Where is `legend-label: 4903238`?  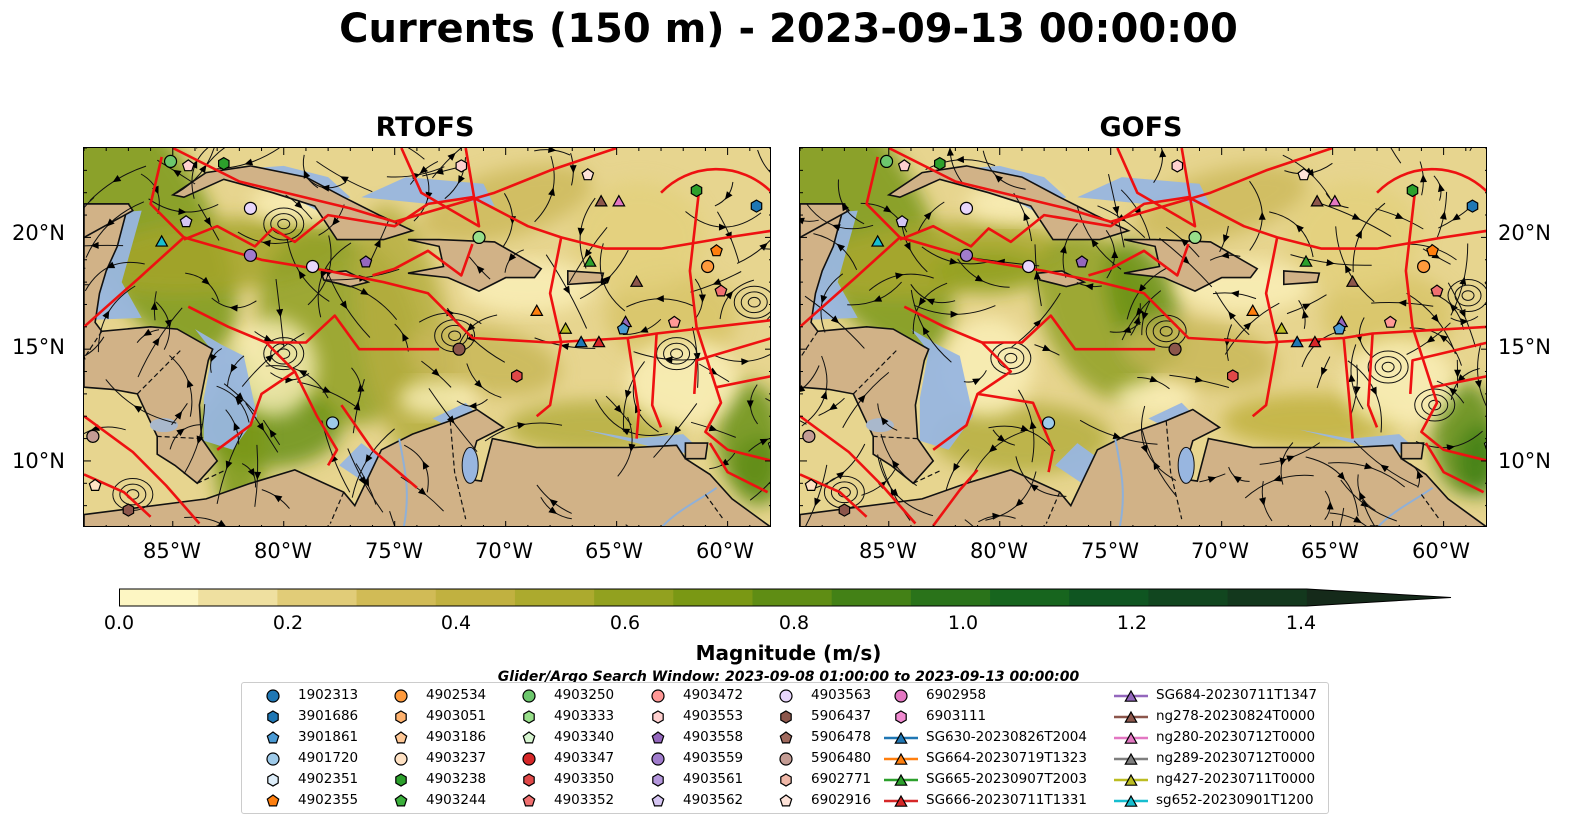 legend-label: 4903238 is located at coordinates (456, 779).